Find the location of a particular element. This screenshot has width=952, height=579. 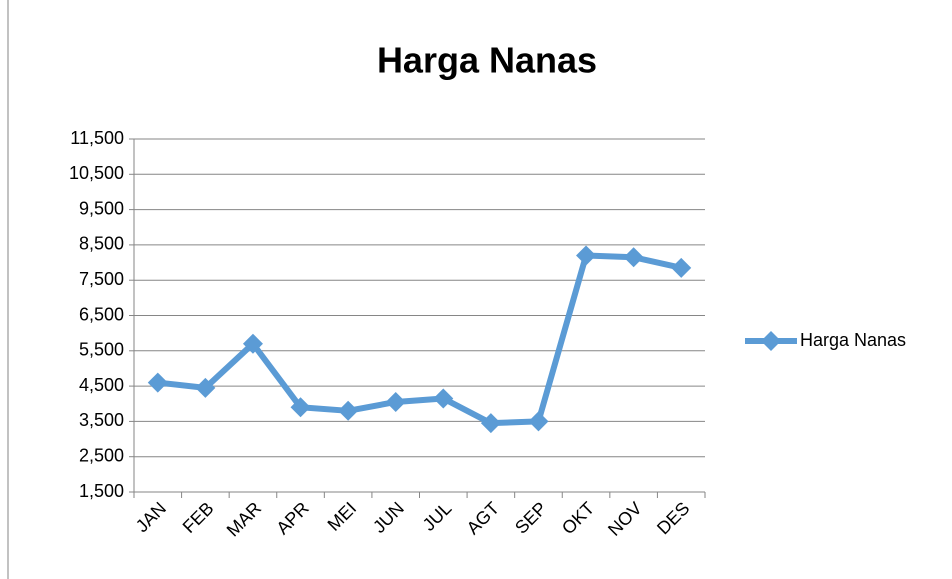

y-tick-label: 5,500 is located at coordinates (101, 350).